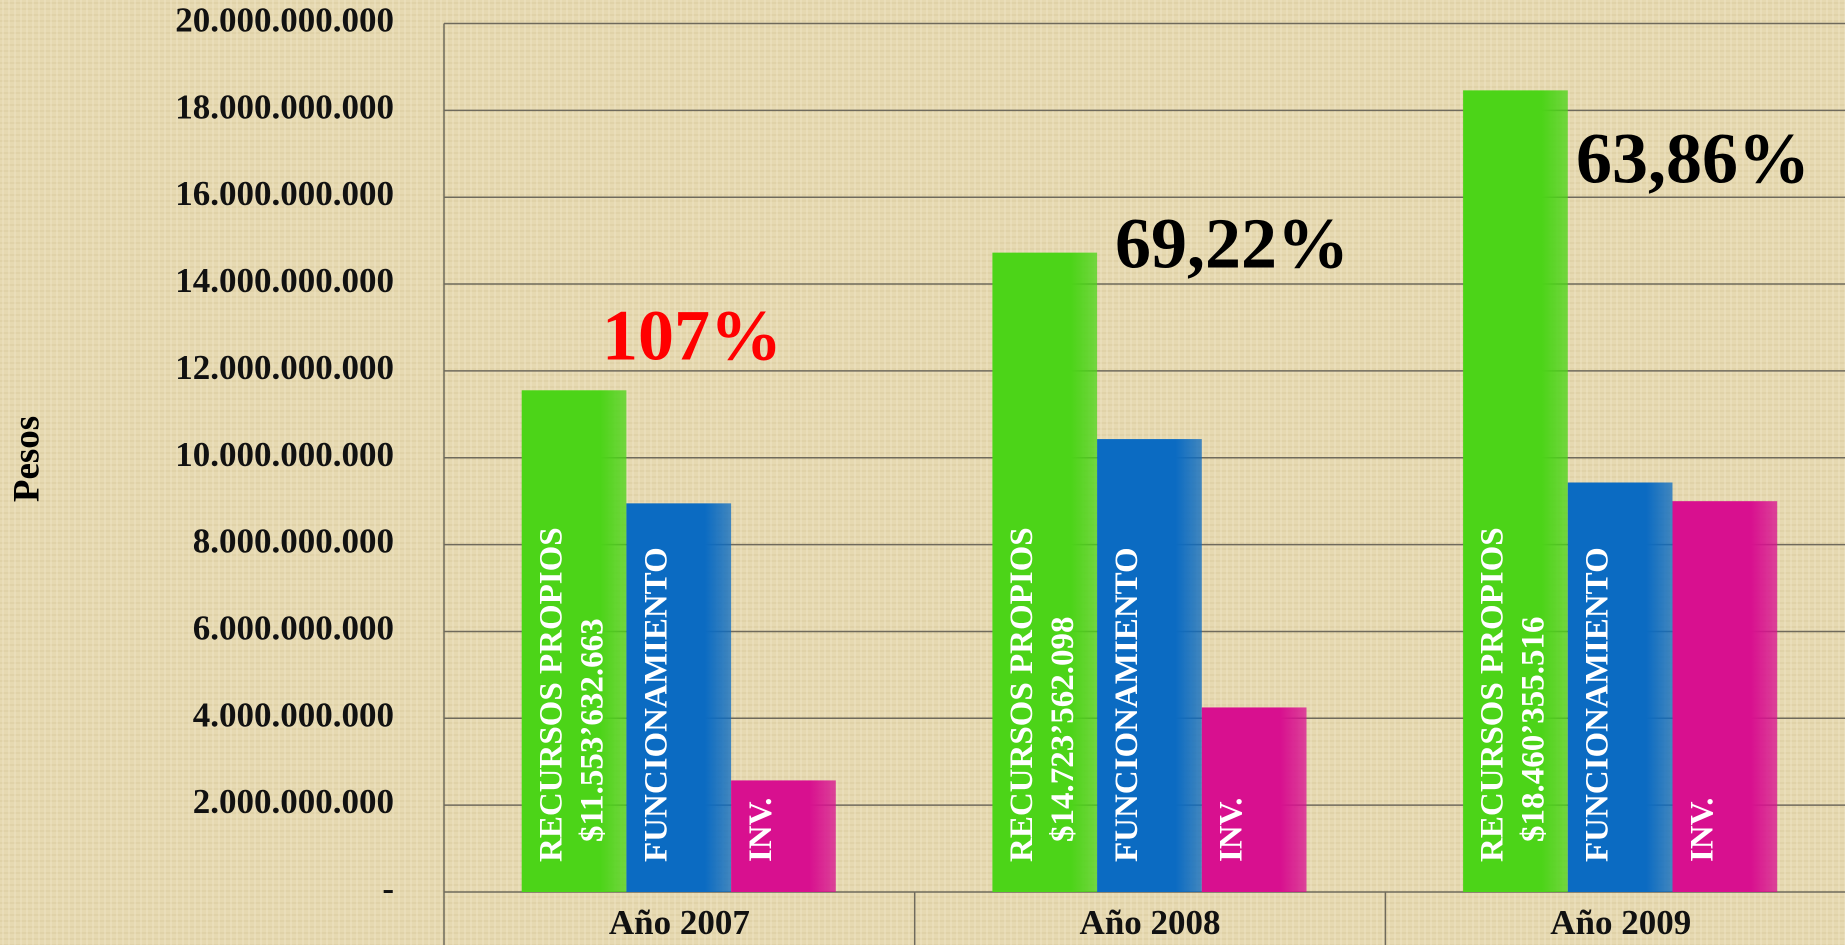  I want to click on value-label: $11.553’632.663, so click(592, 730).